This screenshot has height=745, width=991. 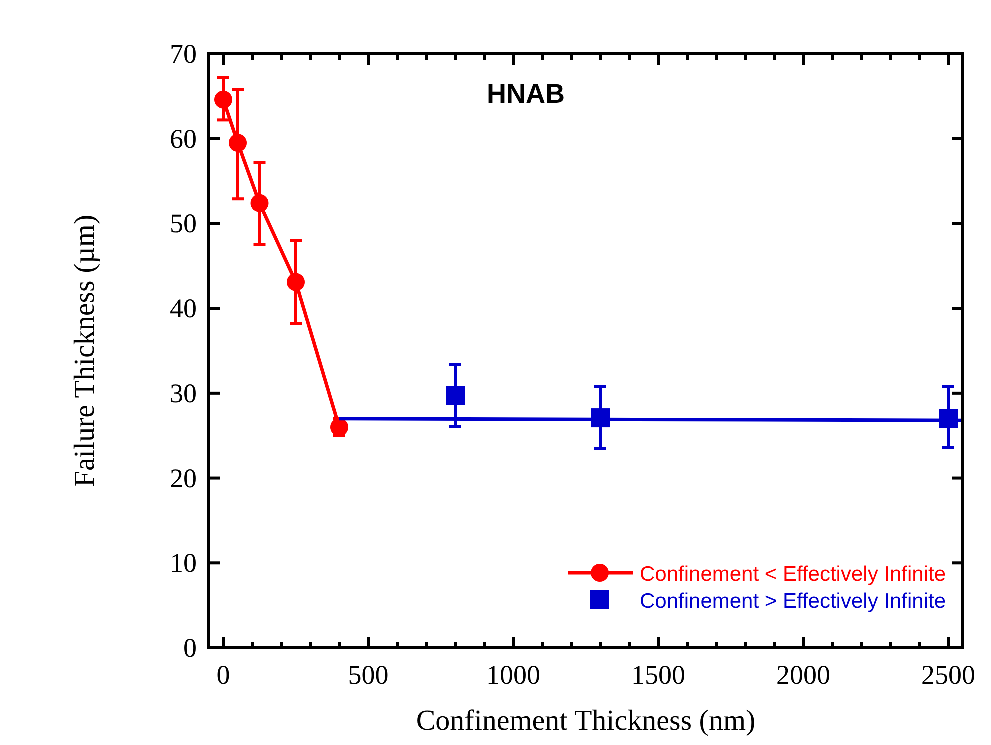 What do you see at coordinates (183, 563) in the screenshot?
I see `y-tick-label: 10` at bounding box center [183, 563].